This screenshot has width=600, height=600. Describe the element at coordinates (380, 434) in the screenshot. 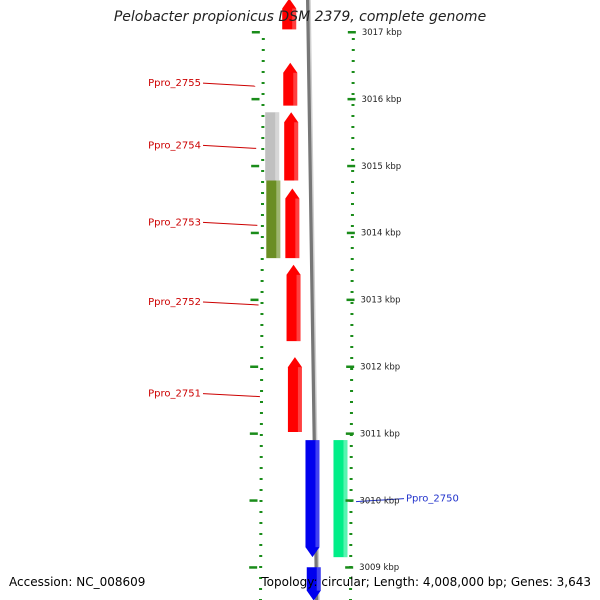

I see `ruler-tick-label: 3011 kbp` at that location.